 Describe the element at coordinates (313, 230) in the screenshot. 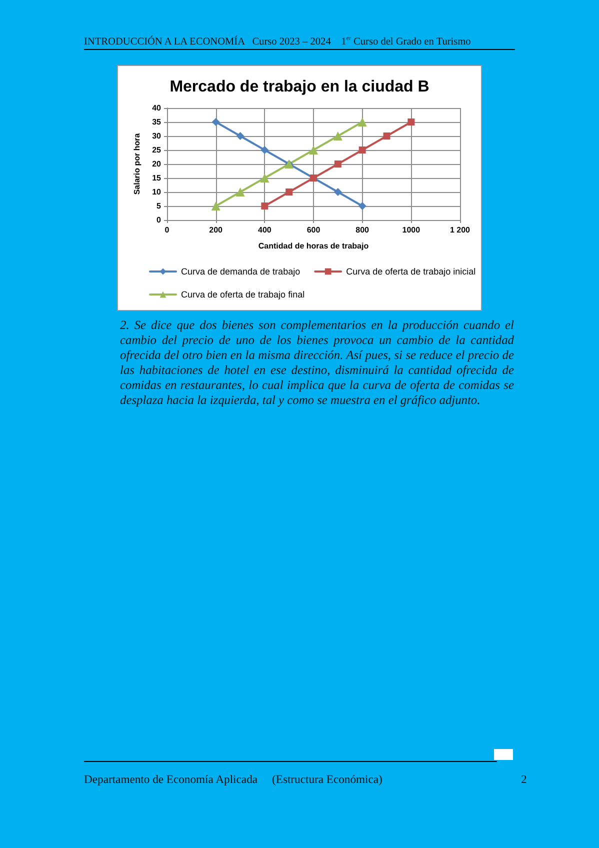

I see `x-tick-label: 600` at that location.